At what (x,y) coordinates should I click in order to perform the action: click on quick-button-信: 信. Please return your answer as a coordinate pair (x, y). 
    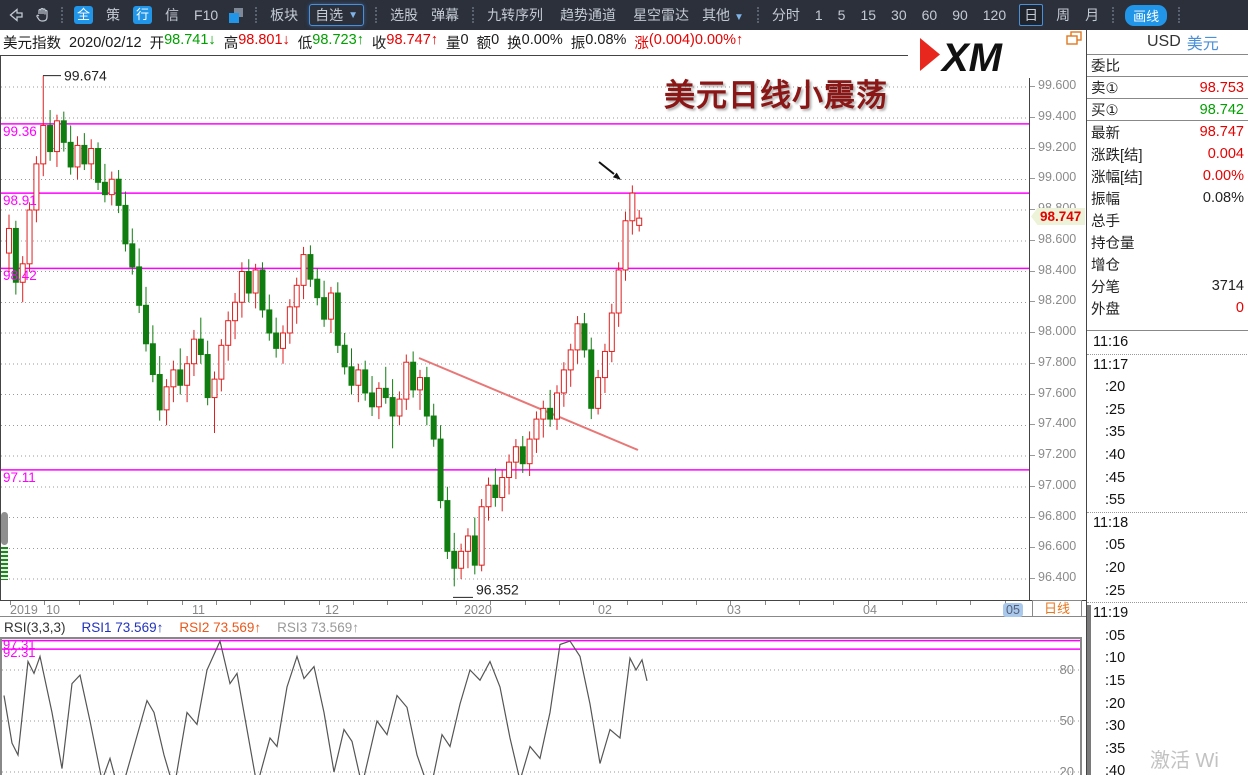
    Looking at the image, I should click on (172, 15).